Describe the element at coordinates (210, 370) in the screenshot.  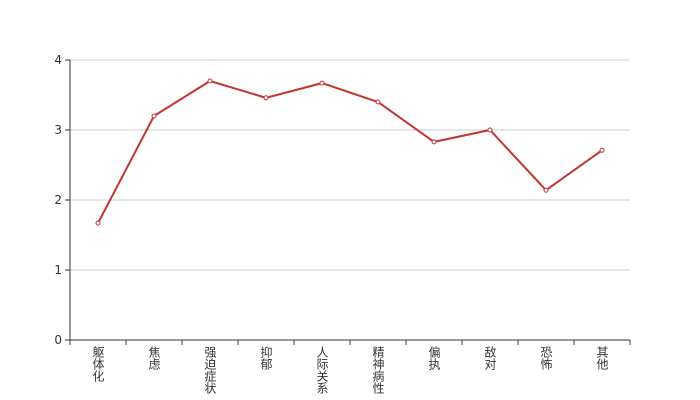
I see `x-tick-label: 强迫症状` at that location.